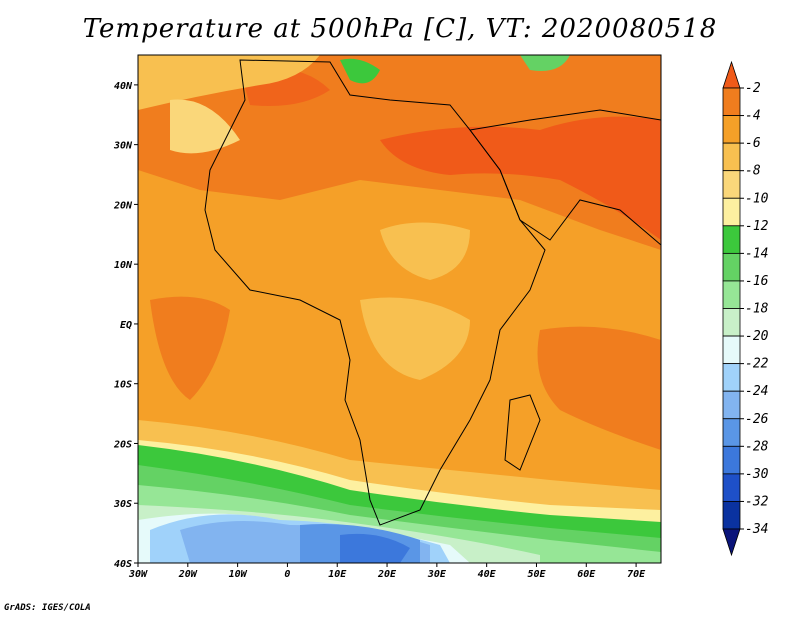 The height and width of the screenshot is (618, 800). I want to click on colorbar-label: -30, so click(757, 474).